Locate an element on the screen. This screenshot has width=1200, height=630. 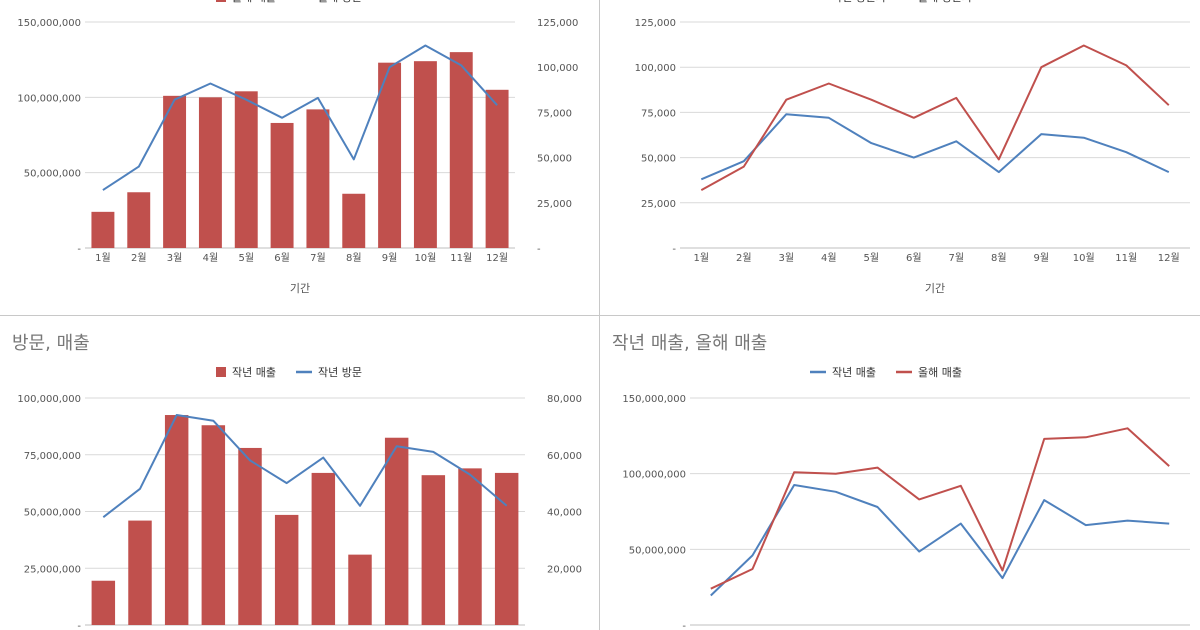
legend-label: 올해 방문 is located at coordinates (340, 2).